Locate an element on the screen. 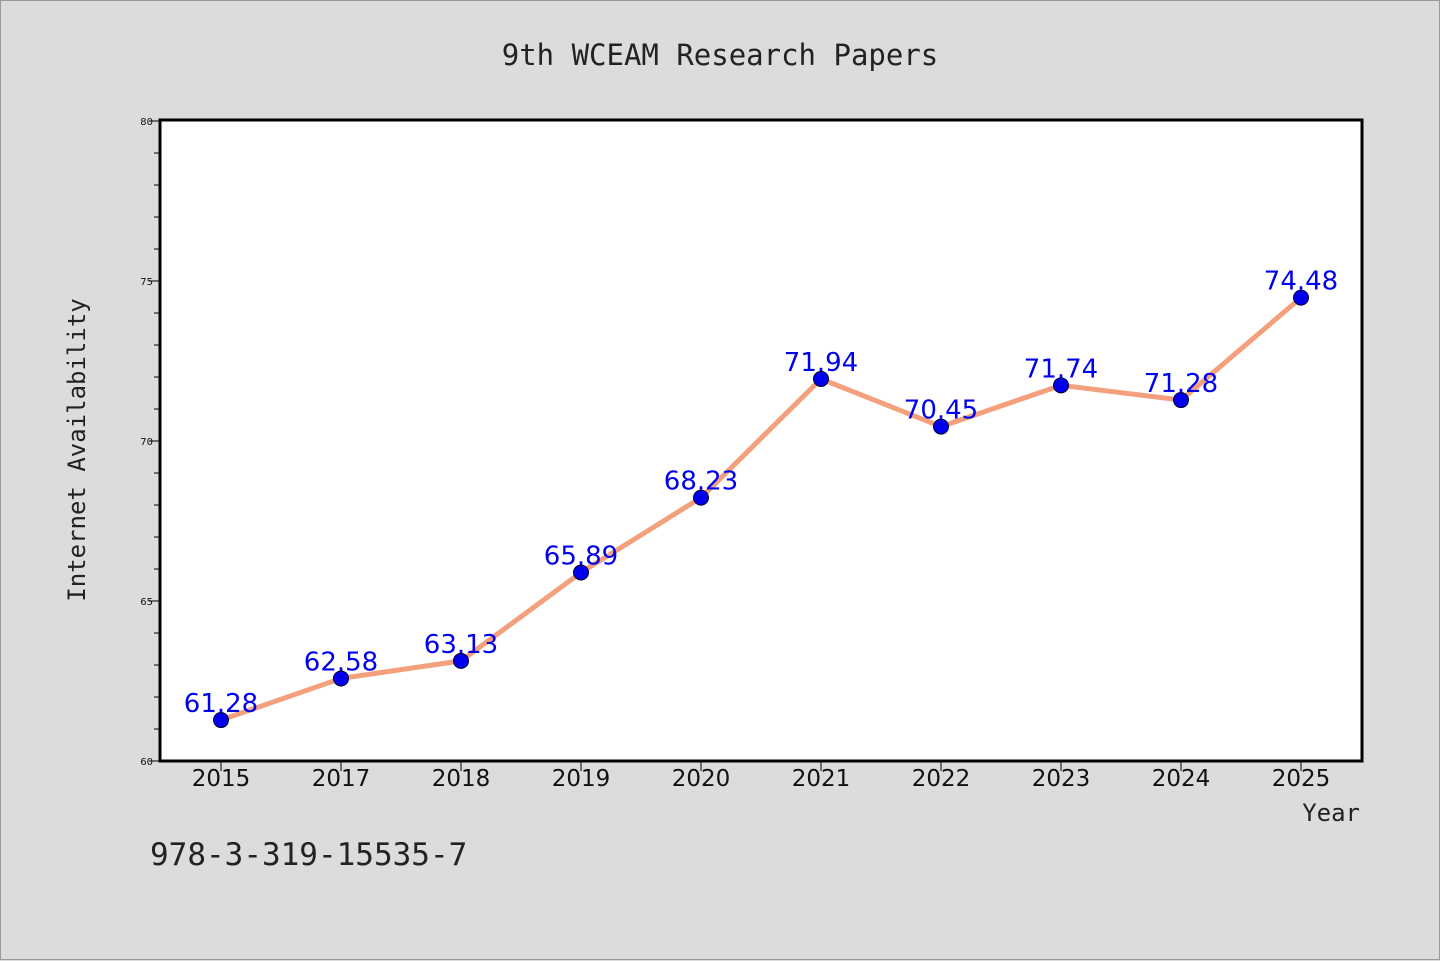  x-tick-label: 2015 is located at coordinates (221, 779).